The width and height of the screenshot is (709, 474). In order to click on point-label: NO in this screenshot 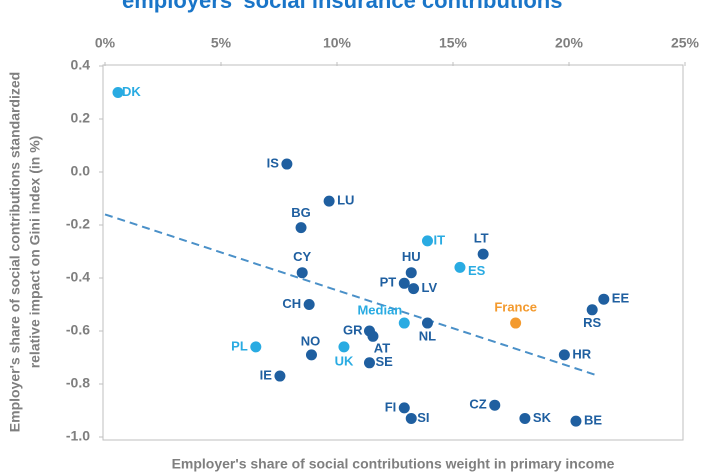, I will do `click(311, 340)`.